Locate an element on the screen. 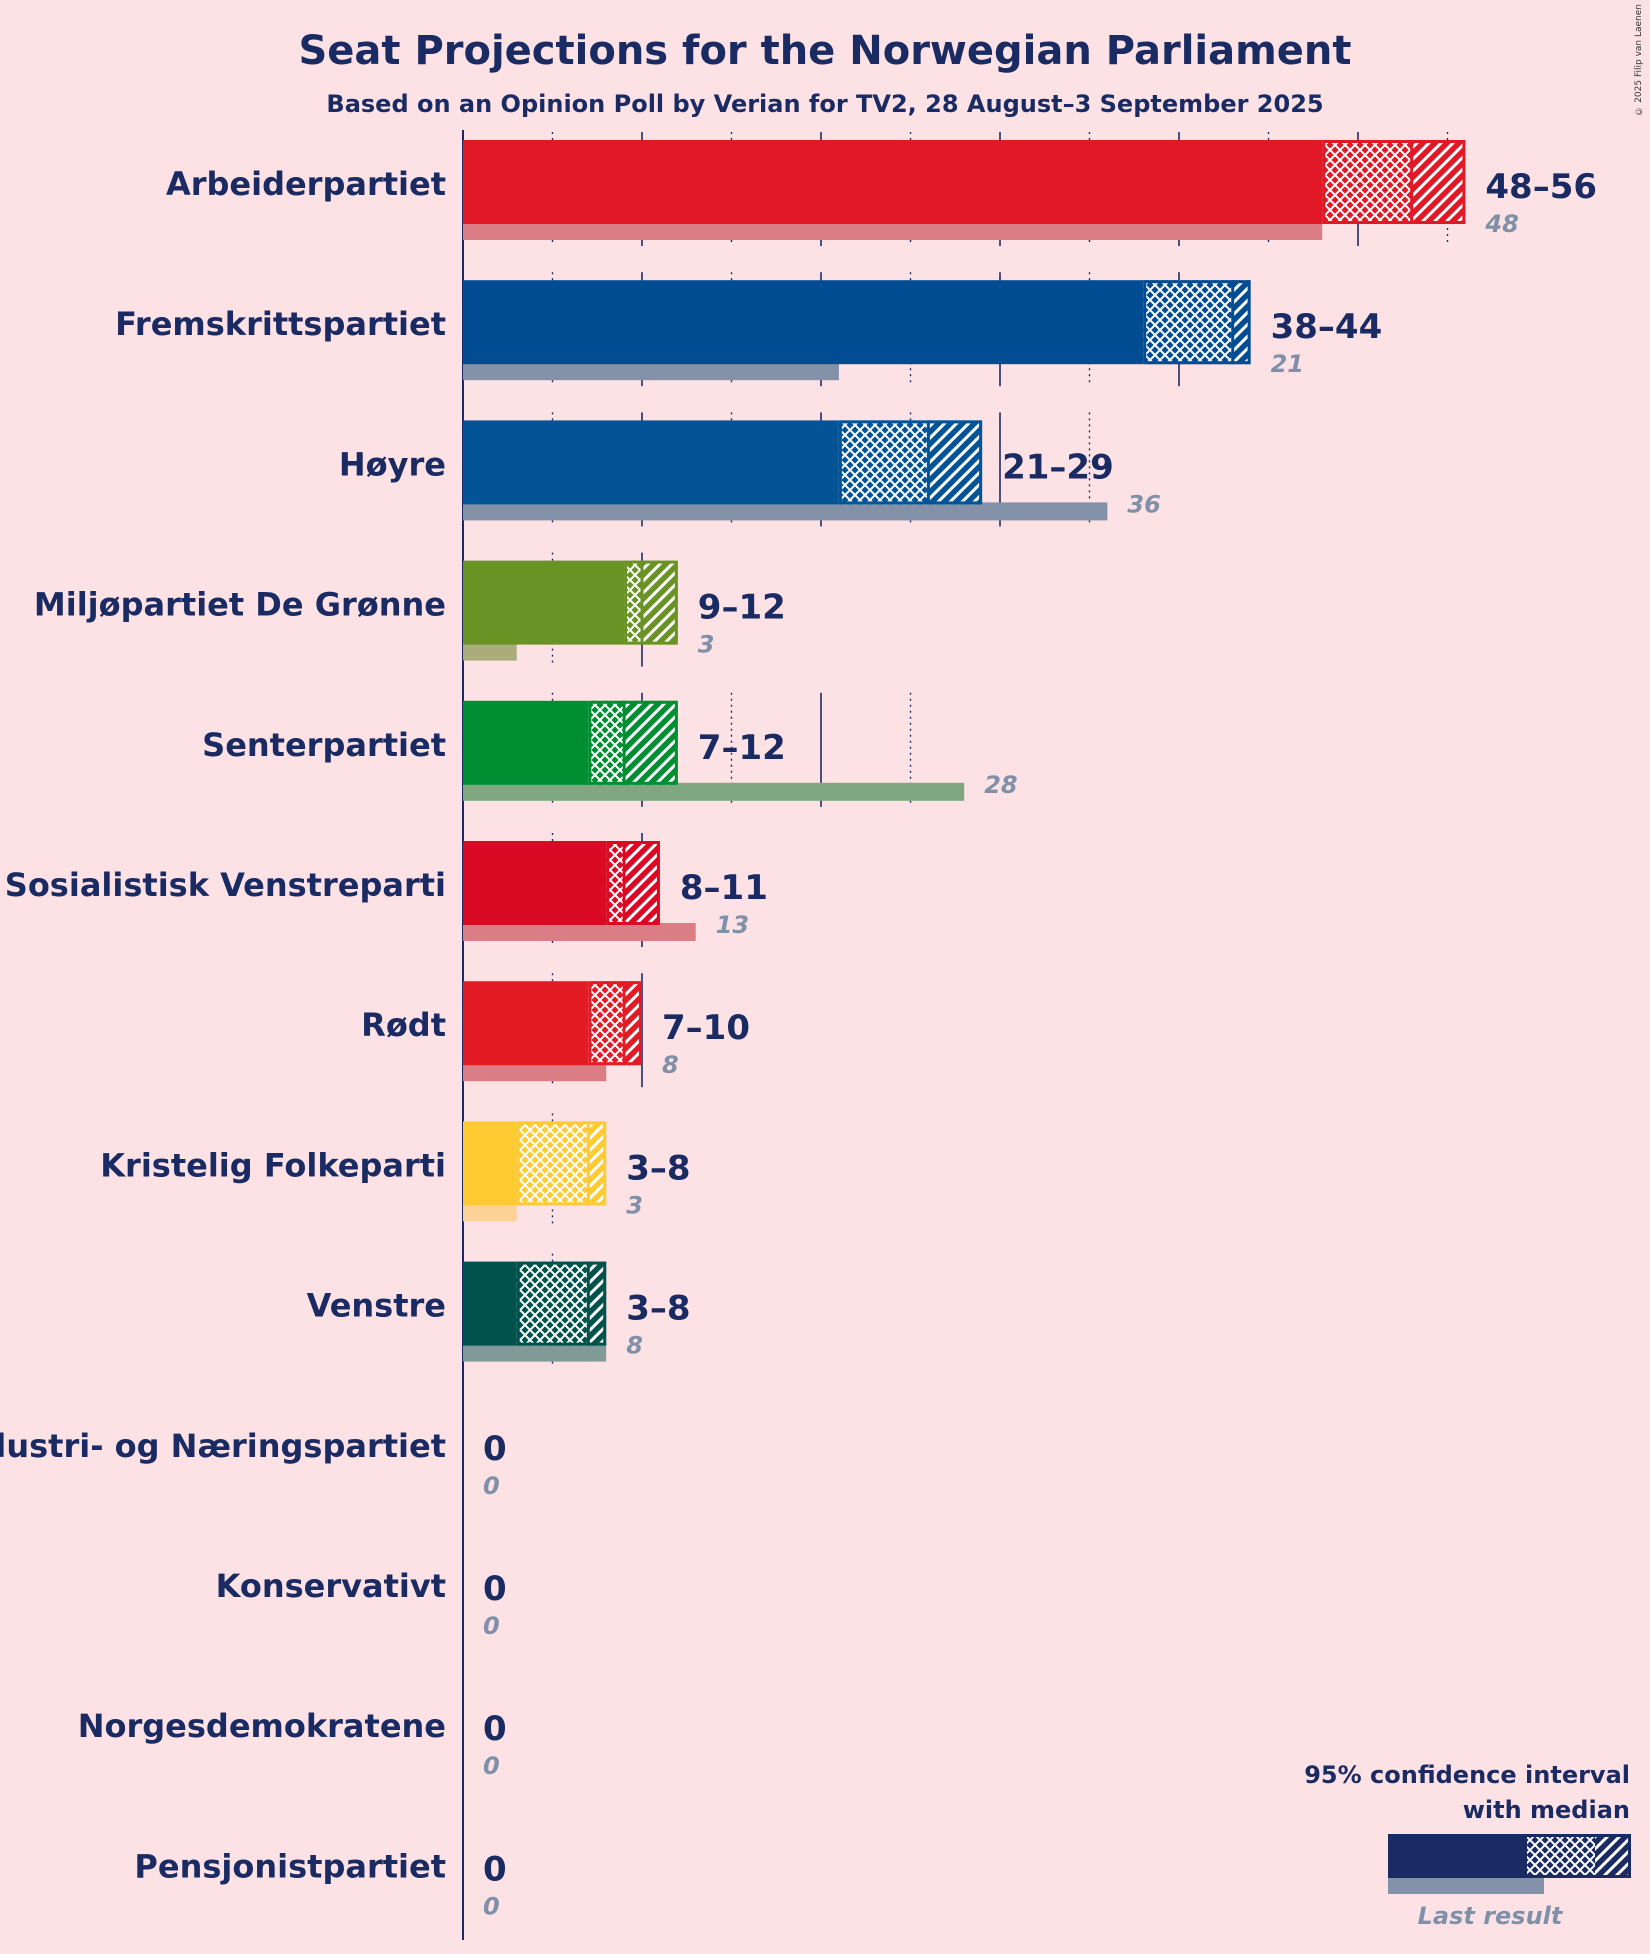 The height and width of the screenshot is (1954, 1650). party-label: Rødt is located at coordinates (403, 1025).